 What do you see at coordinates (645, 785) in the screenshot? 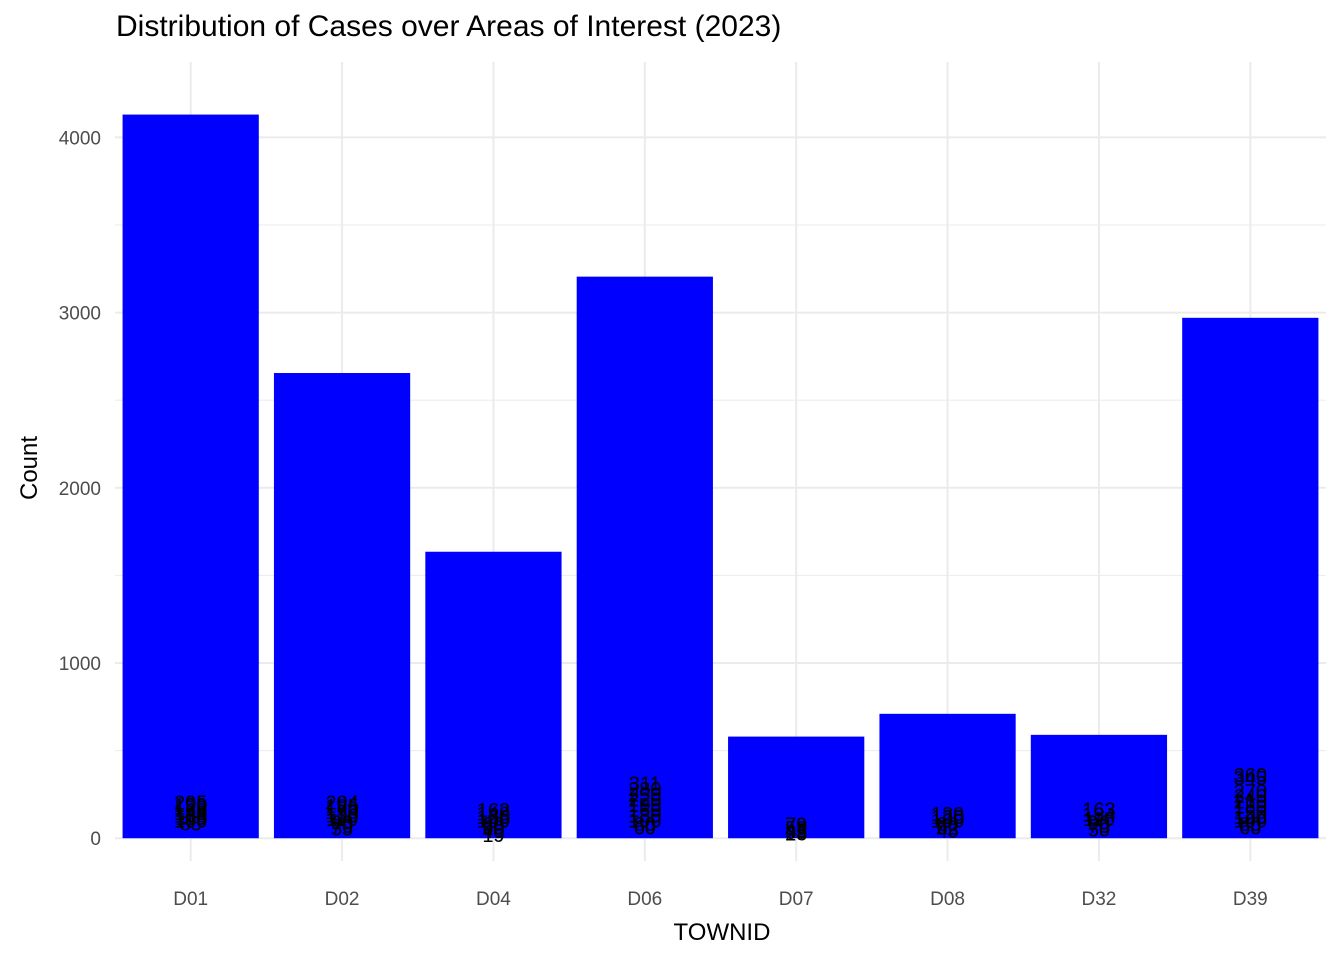
I see `data-label: 311` at bounding box center [645, 785].